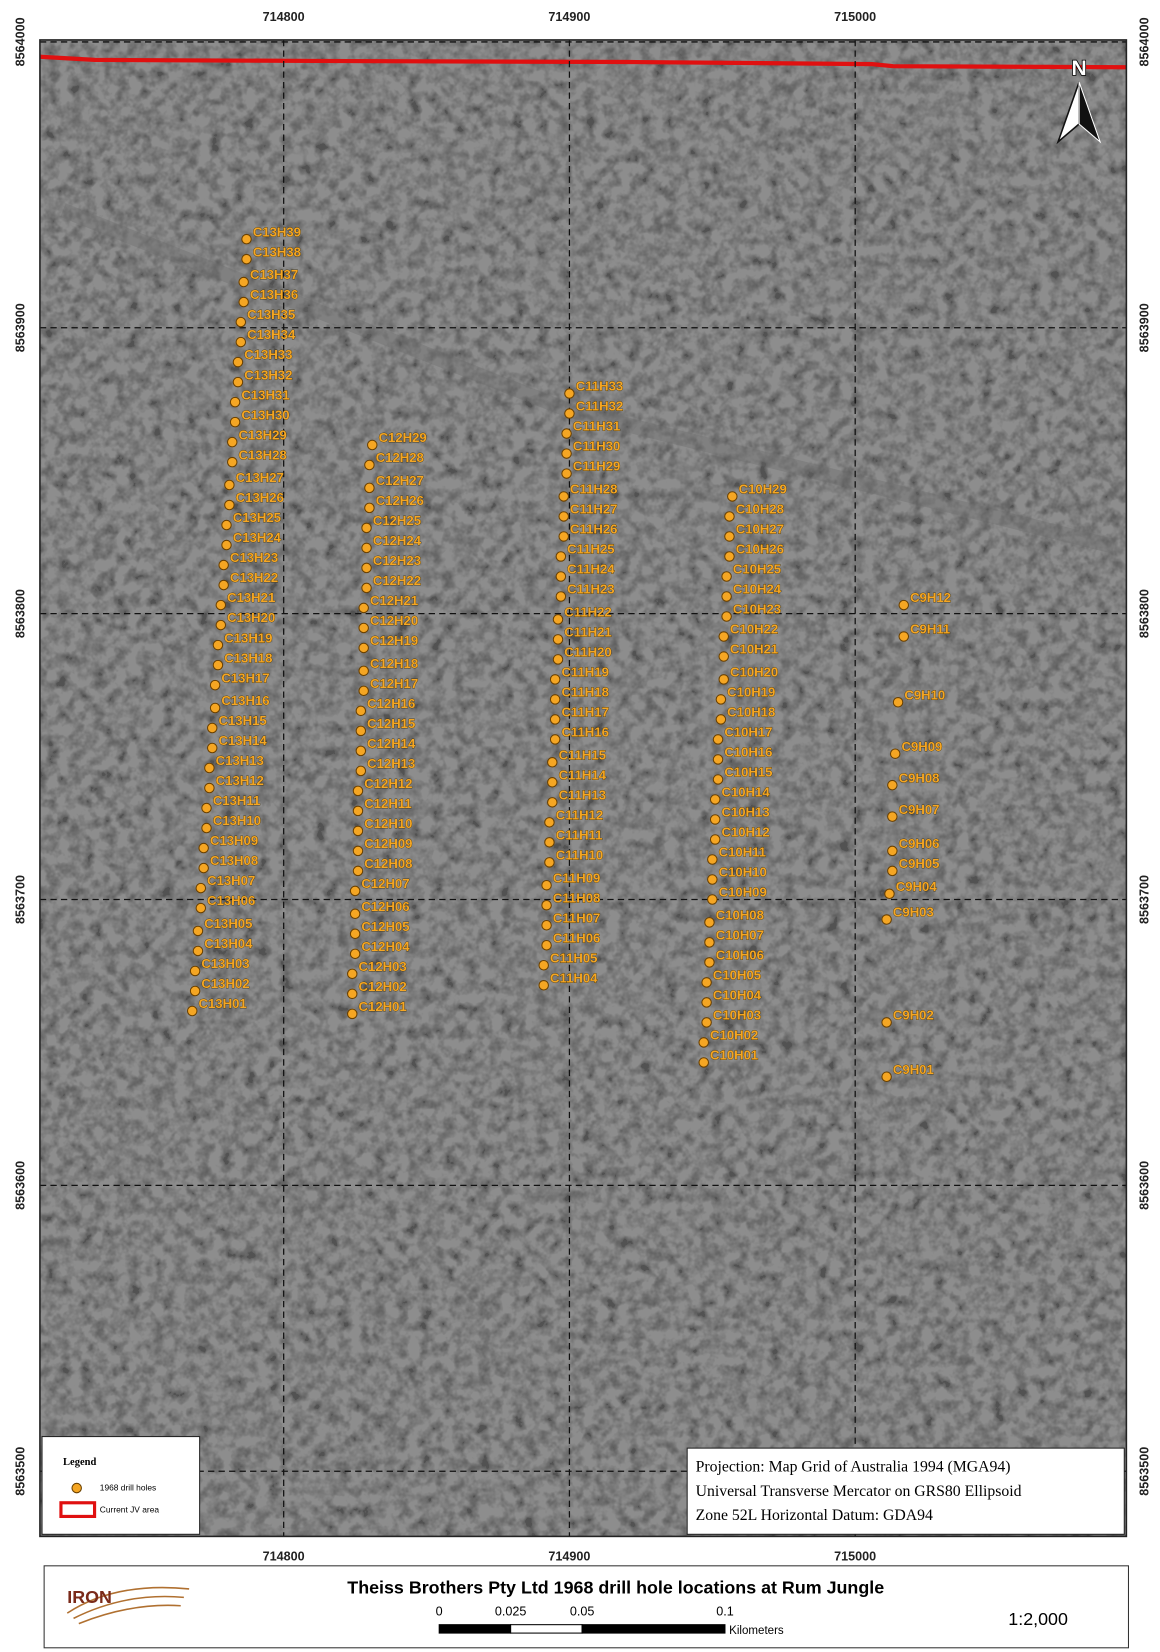 The image size is (1160, 1652). What do you see at coordinates (582, 1611) in the screenshot?
I see `scale-tick-label: 0.05` at bounding box center [582, 1611].